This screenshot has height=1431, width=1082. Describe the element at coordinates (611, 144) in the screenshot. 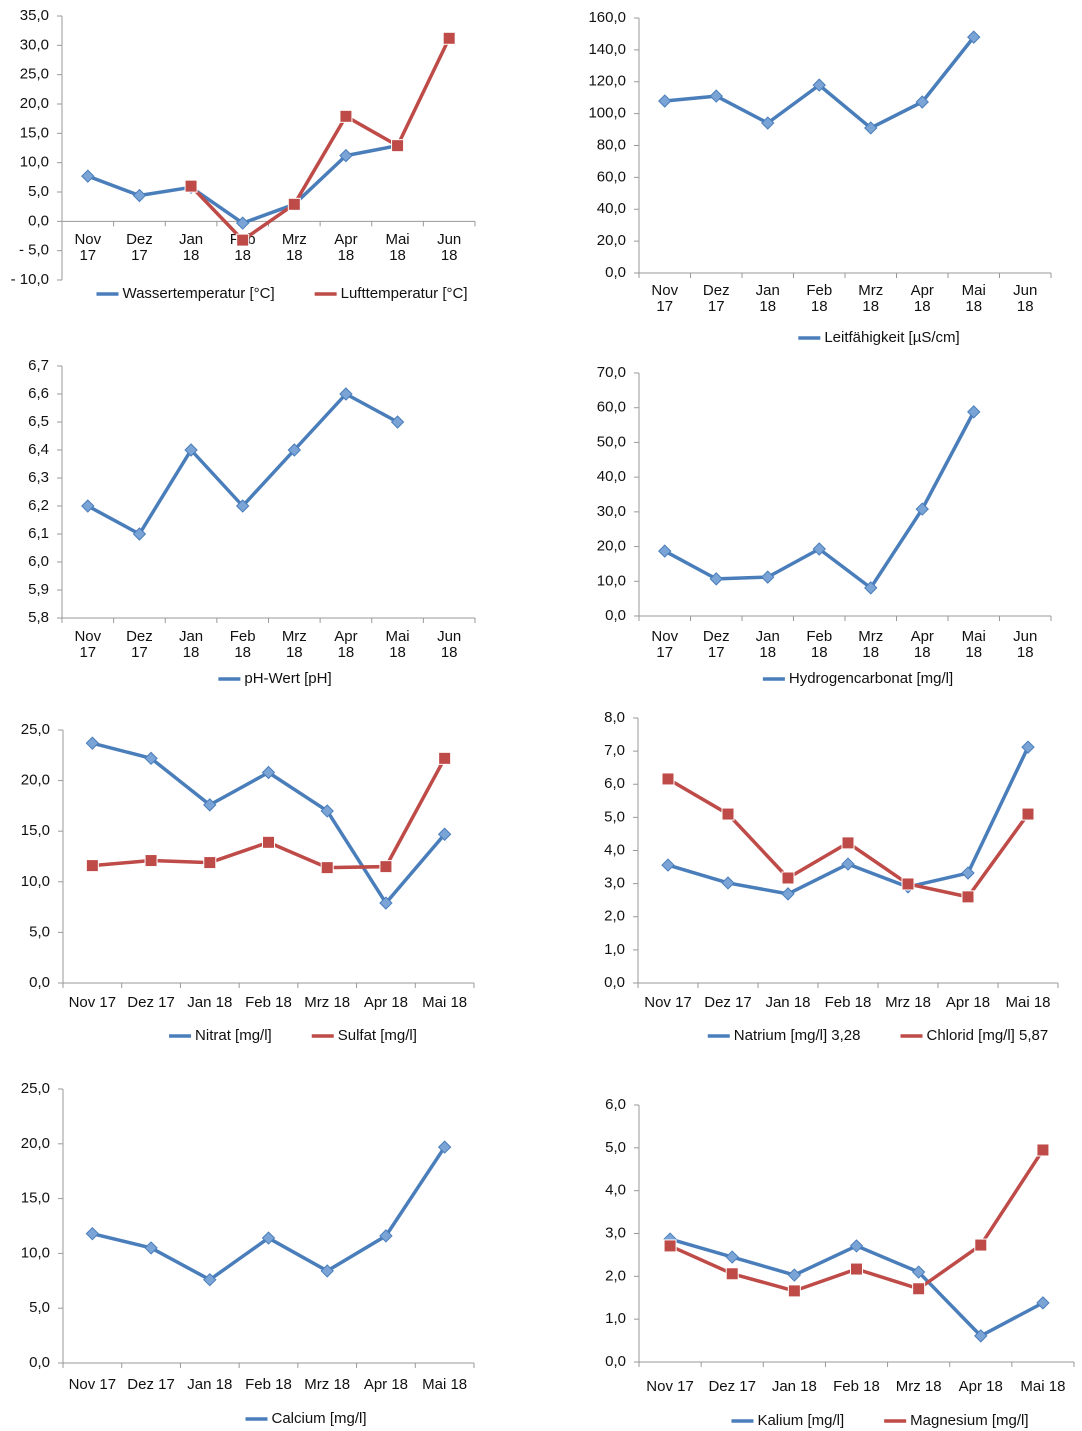

I see `y-tick-label: 80,0` at that location.